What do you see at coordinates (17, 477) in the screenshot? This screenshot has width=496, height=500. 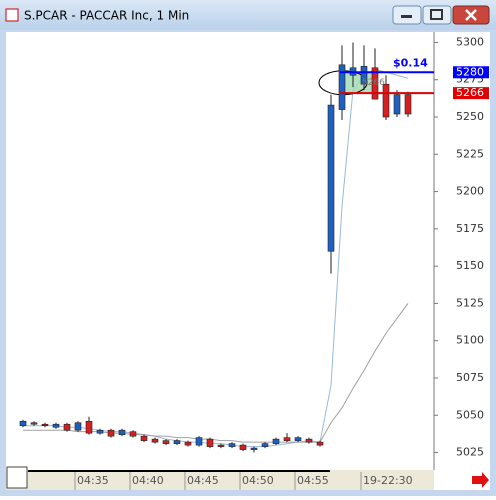 I see `corner-box` at bounding box center [17, 477].